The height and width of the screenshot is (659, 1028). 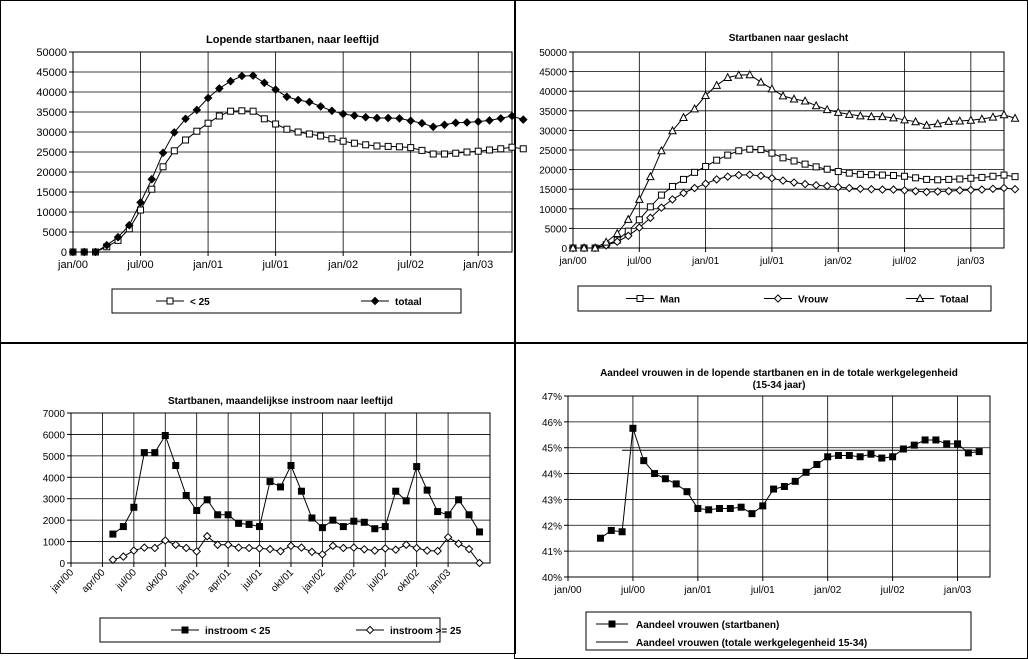 I want to click on chart4-x-tick-label: jul/02, so click(x=892, y=590).